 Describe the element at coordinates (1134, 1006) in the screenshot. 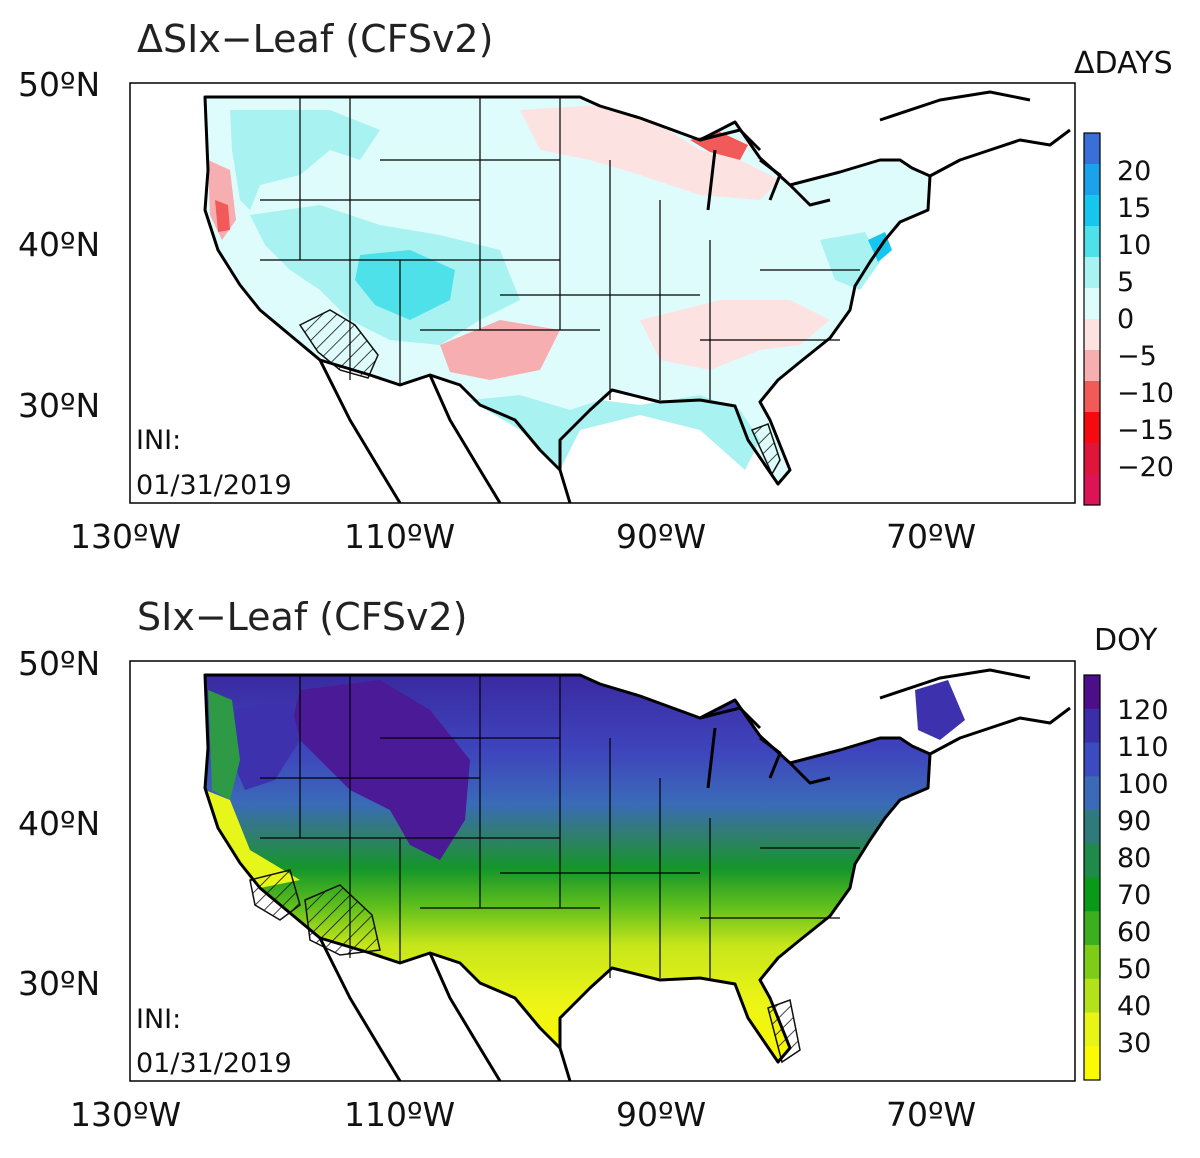

I see `colorbar-label: 40` at that location.